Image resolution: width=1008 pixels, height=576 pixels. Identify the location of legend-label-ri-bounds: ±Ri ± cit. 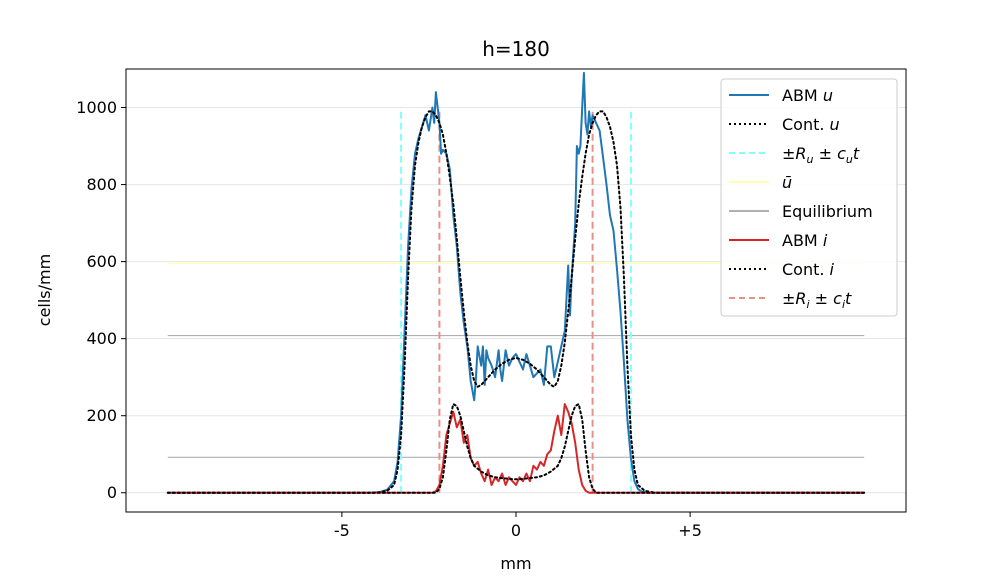
(817, 300).